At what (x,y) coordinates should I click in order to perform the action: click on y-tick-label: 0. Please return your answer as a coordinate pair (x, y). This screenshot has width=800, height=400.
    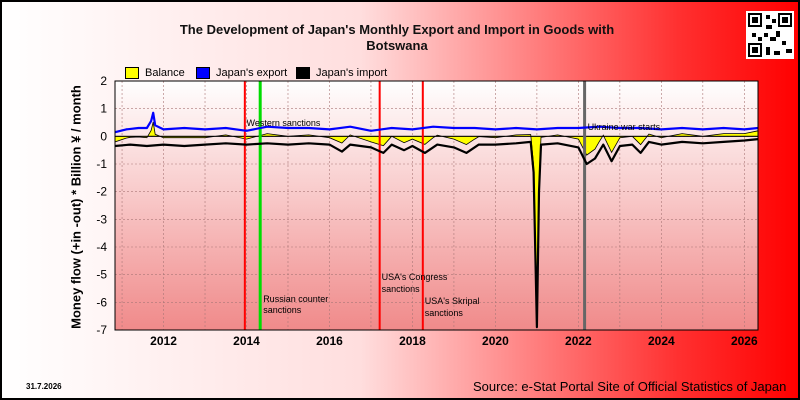
    Looking at the image, I should click on (103, 136).